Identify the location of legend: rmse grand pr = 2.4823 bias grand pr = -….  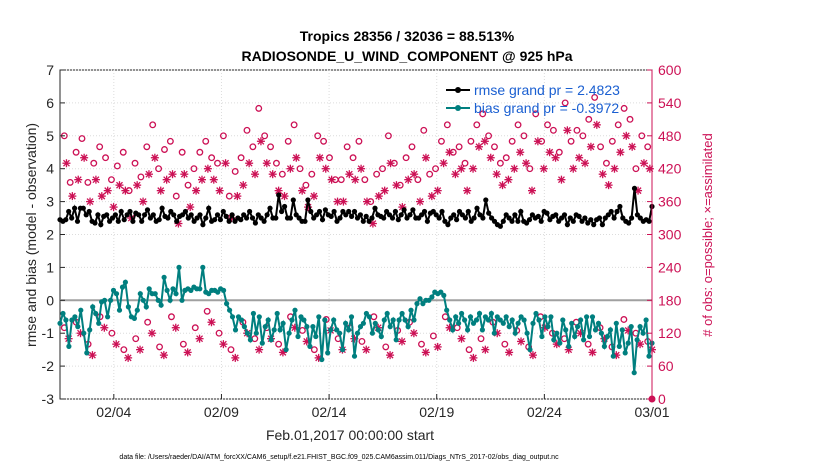
(533, 99).